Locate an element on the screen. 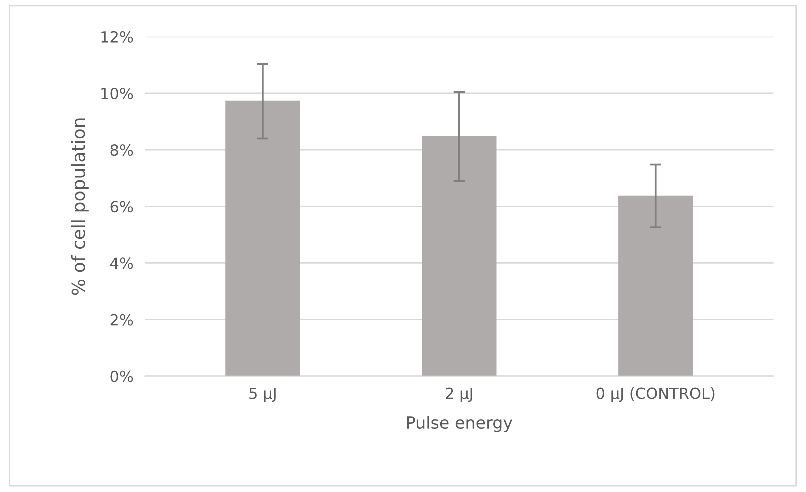 The image size is (806, 492). y-tick-label: 12% is located at coordinates (118, 37).